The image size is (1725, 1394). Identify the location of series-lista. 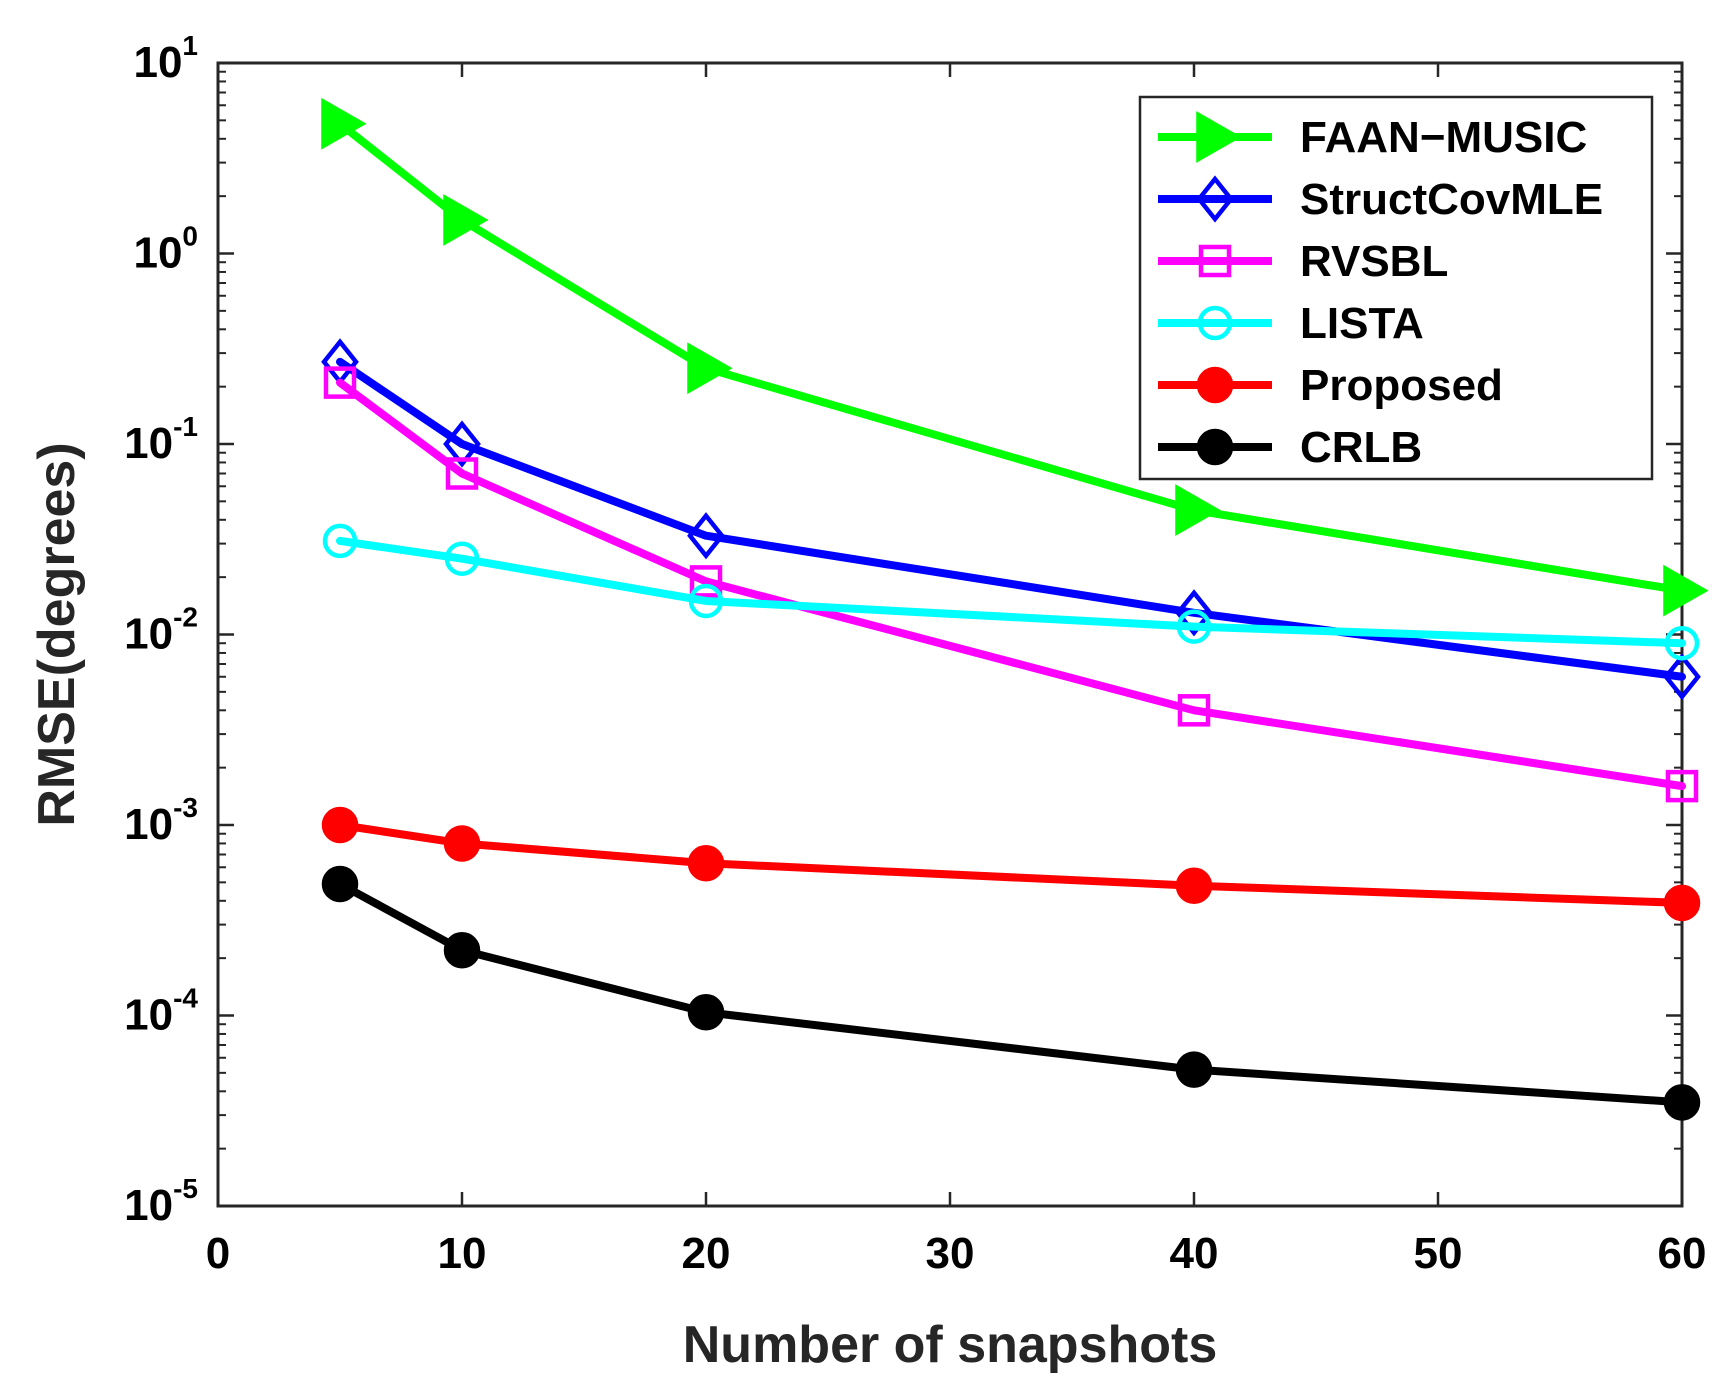
(1011, 592).